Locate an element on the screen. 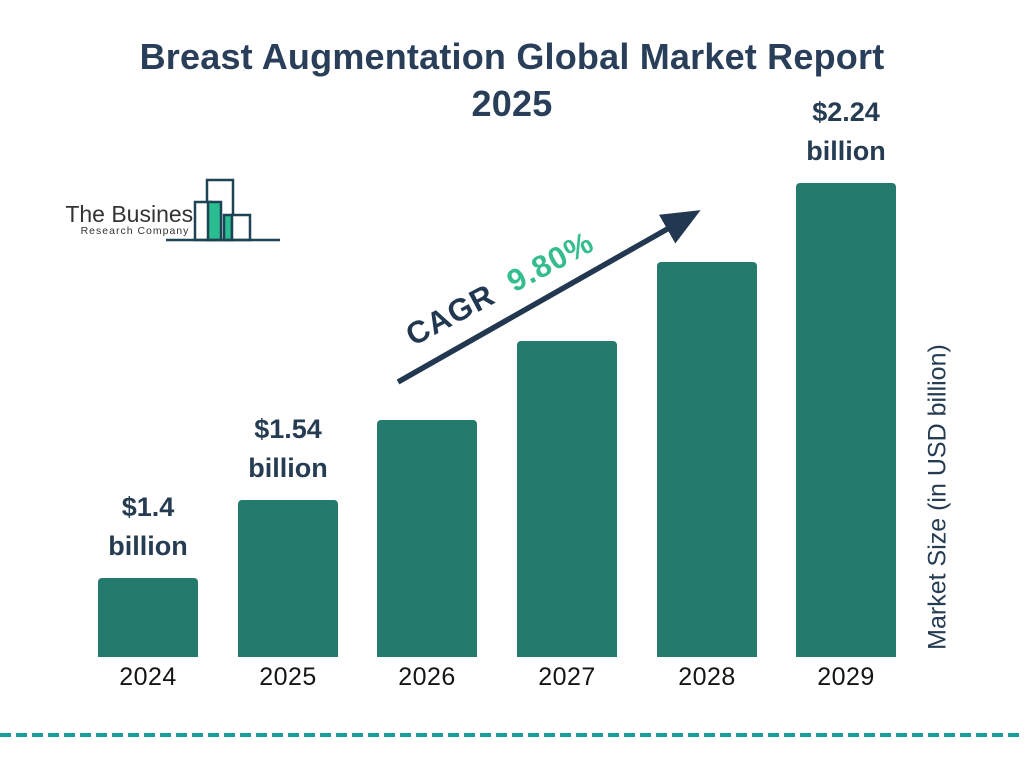 The image size is (1024, 768). bar-chart-skyline-logo-icon is located at coordinates (223, 210).